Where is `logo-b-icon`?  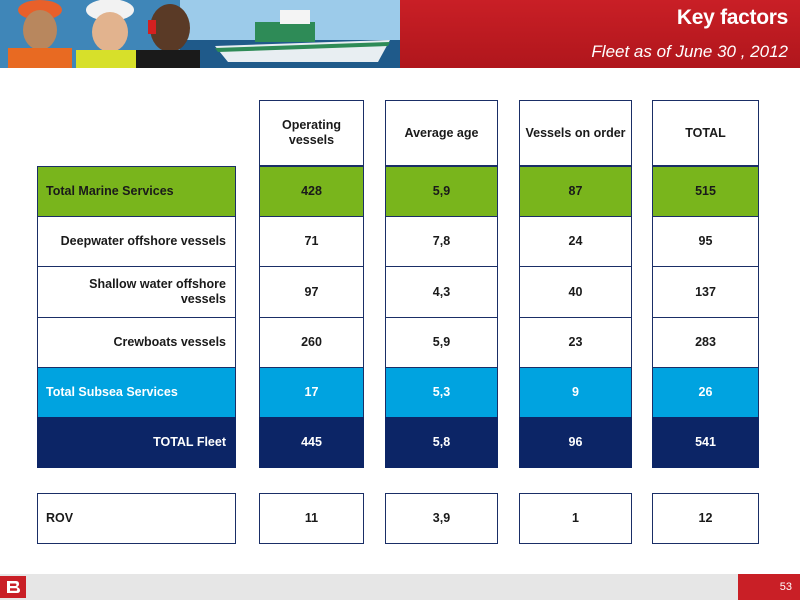
logo-b-icon is located at coordinates (13, 587).